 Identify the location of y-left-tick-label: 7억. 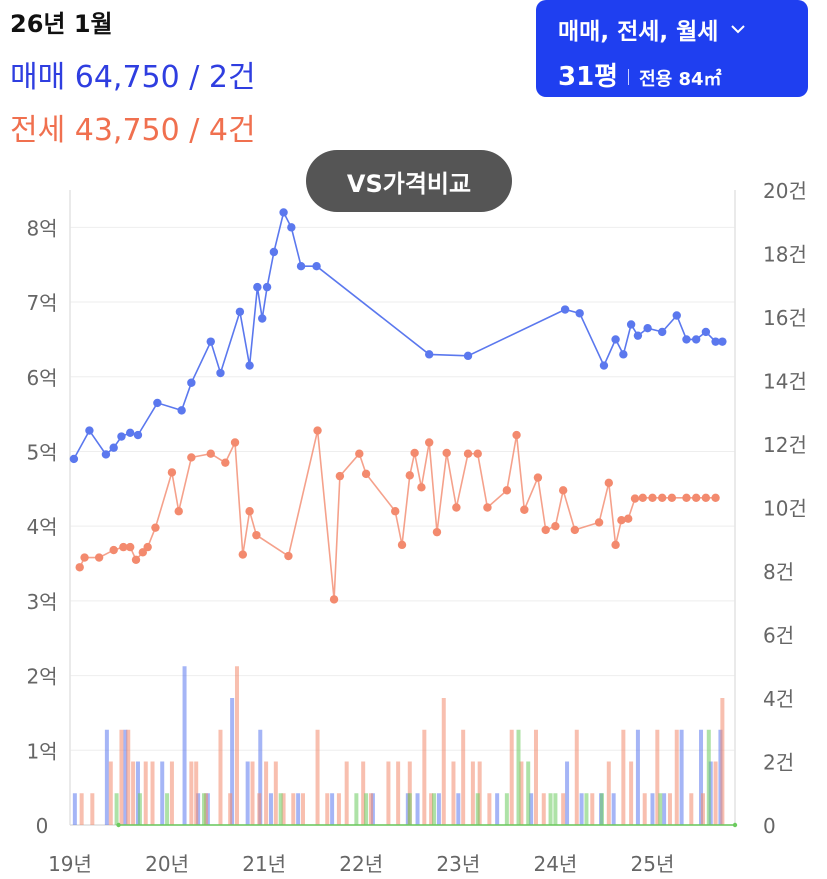
(41, 303).